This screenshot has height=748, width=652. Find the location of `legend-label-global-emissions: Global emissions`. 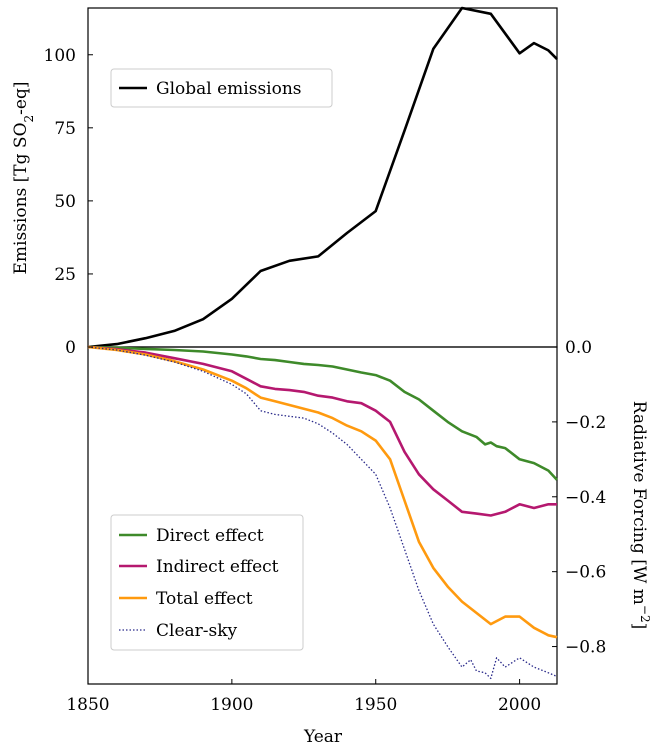

legend-label-global-emissions: Global emissions is located at coordinates (229, 89).